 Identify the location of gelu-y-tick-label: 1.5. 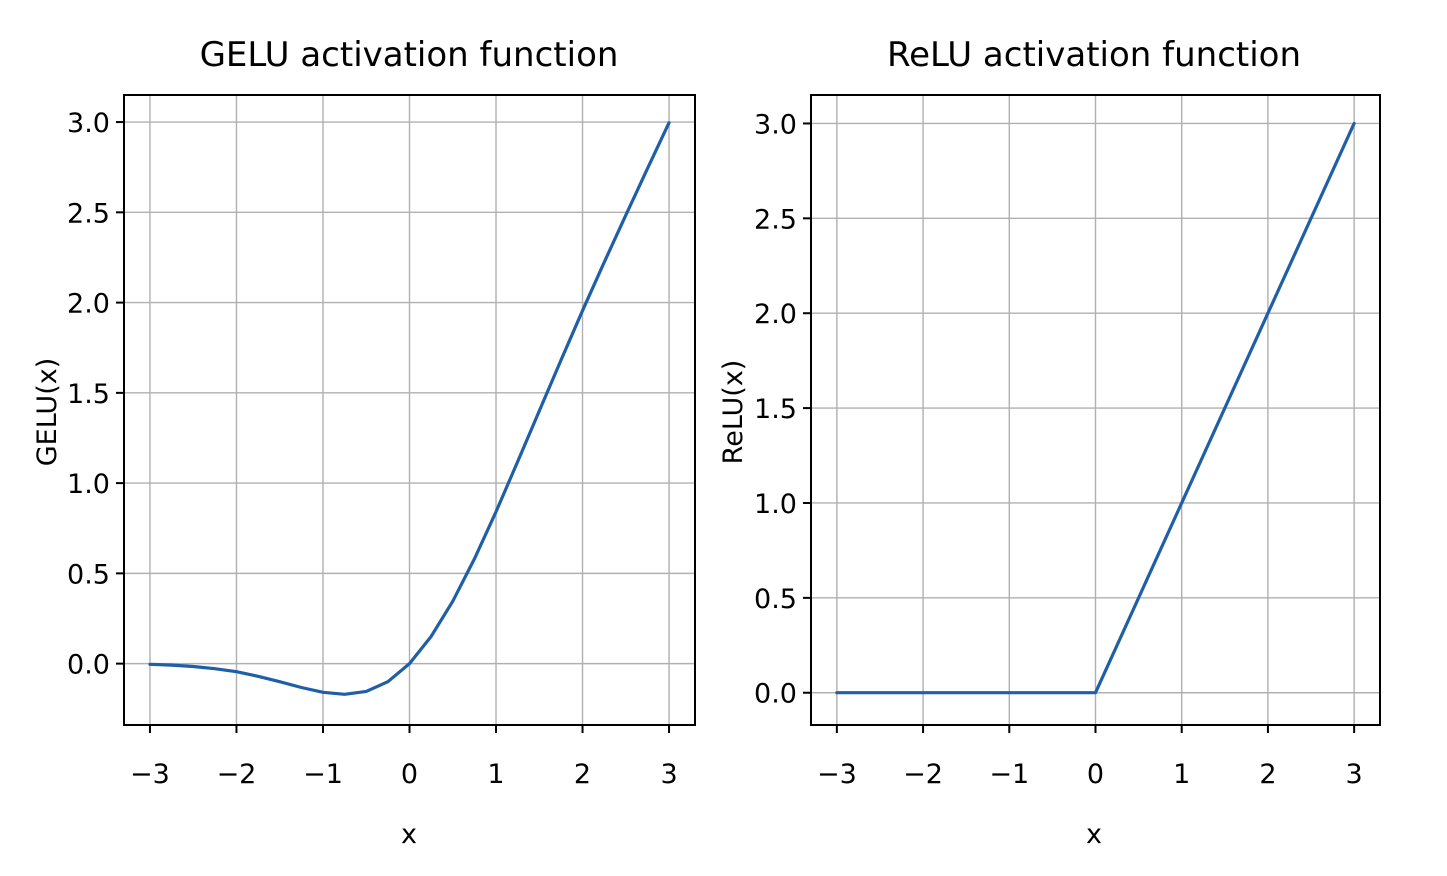
(88, 394).